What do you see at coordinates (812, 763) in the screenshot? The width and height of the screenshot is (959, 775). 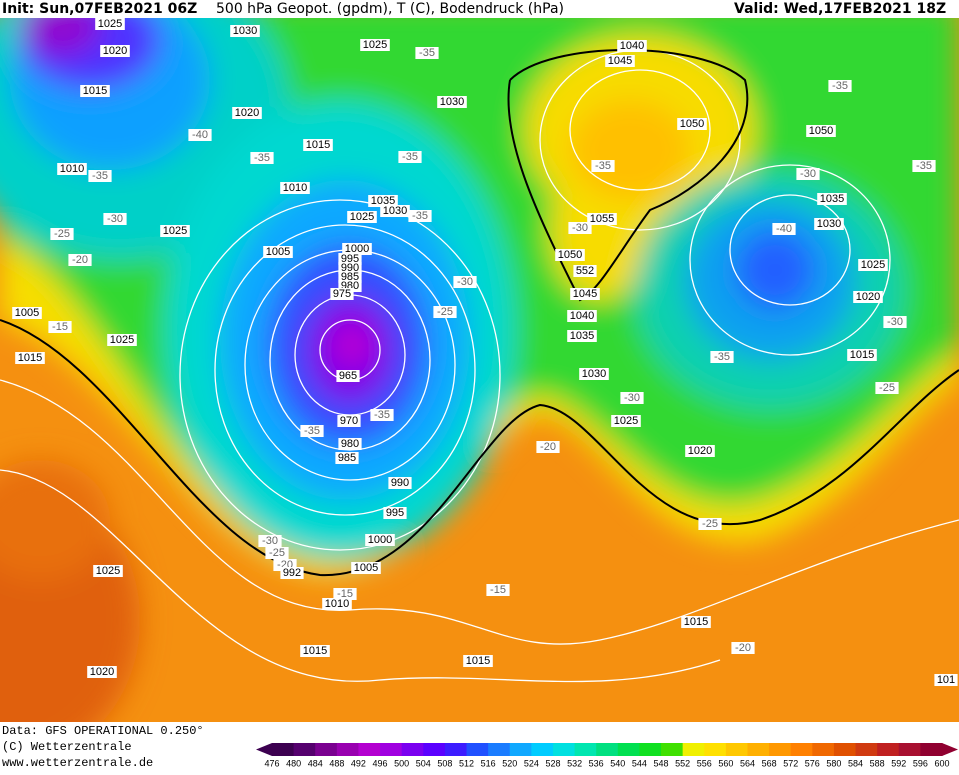 I see `colorbar-label: 576` at bounding box center [812, 763].